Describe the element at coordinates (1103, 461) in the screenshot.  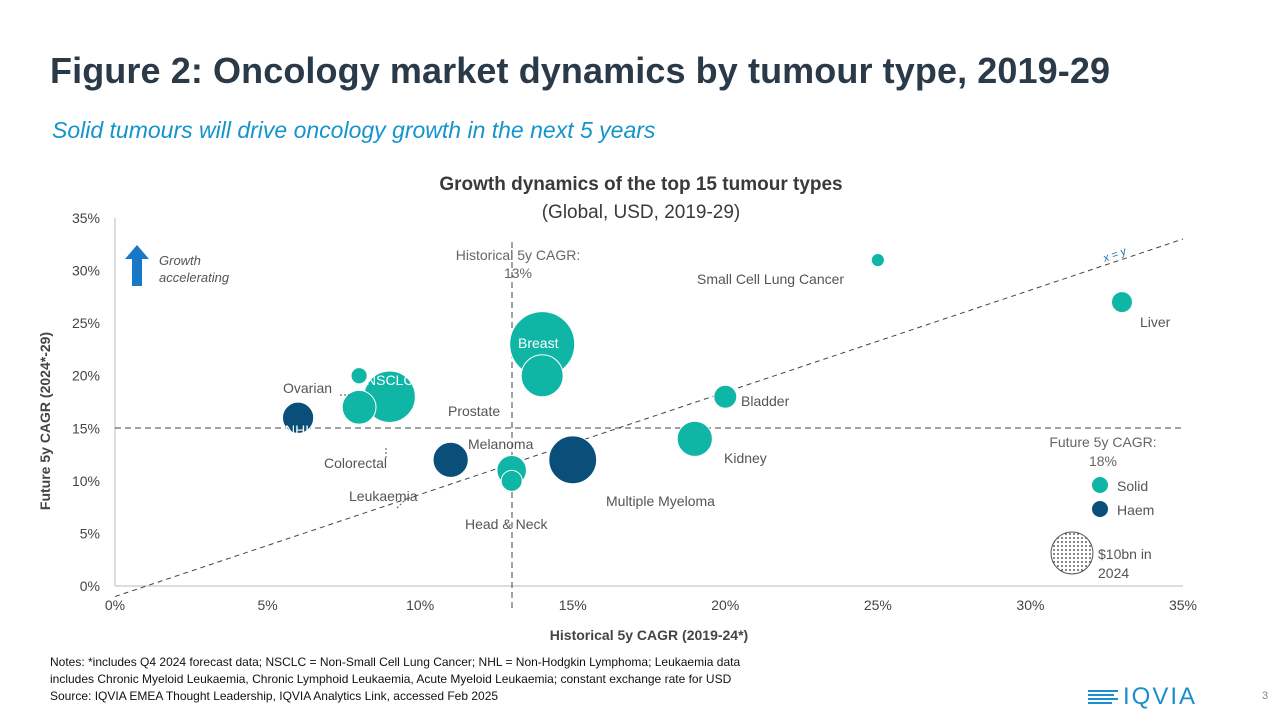
I see `horizontal-ref-label-line2: 18%` at that location.